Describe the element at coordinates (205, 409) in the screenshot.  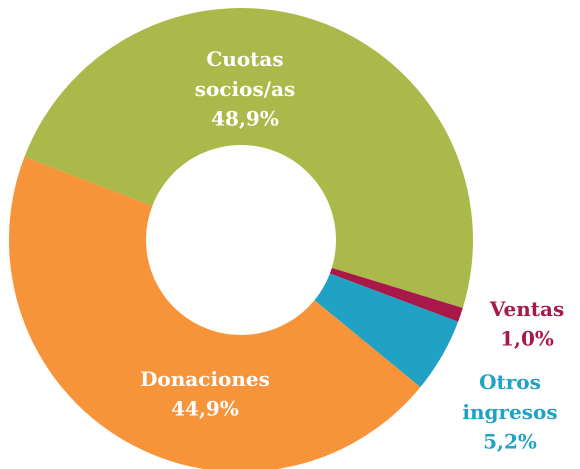
I see `slice-value-label: 44,9%` at that location.